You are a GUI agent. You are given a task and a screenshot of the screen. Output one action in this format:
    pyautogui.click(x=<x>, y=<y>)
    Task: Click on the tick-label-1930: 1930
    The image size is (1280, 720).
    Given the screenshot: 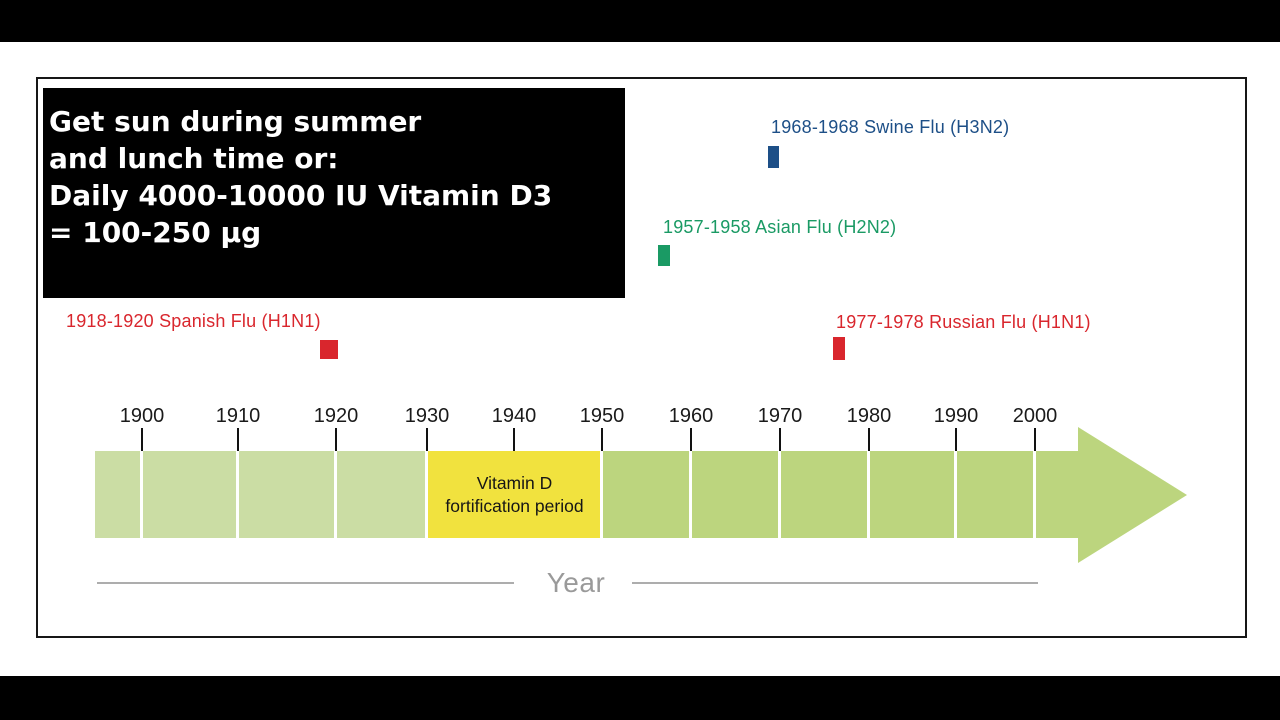 What is the action you would take?
    pyautogui.click(x=427, y=416)
    